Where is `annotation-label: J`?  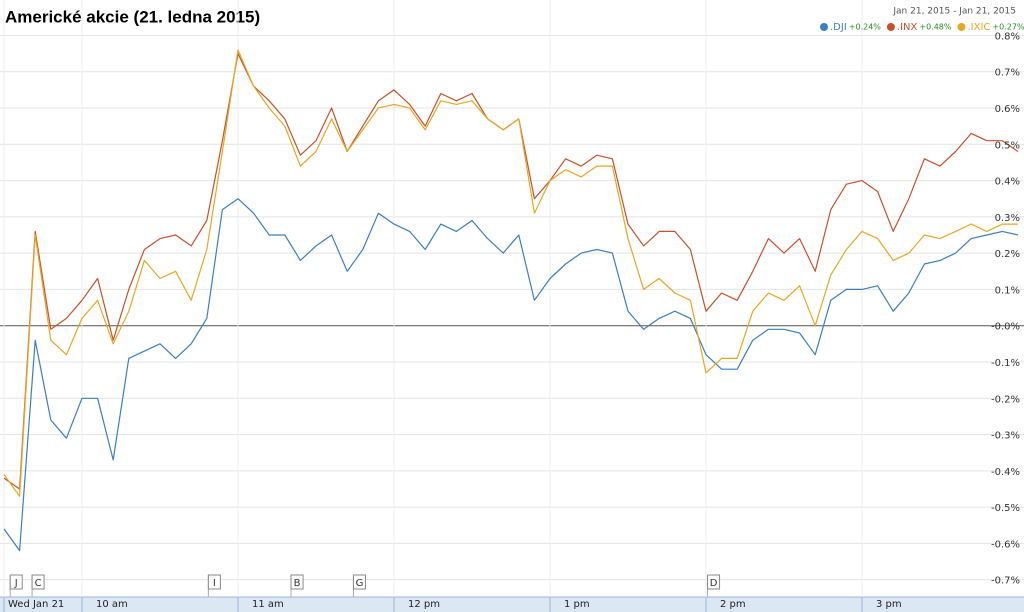
annotation-label: J is located at coordinates (16, 583).